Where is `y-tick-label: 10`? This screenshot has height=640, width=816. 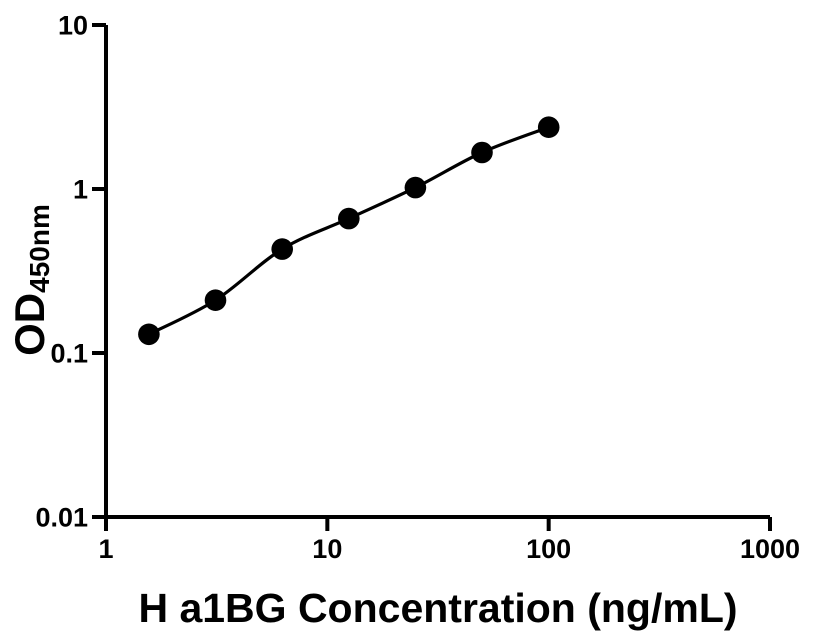
y-tick-label: 10 is located at coordinates (73, 26).